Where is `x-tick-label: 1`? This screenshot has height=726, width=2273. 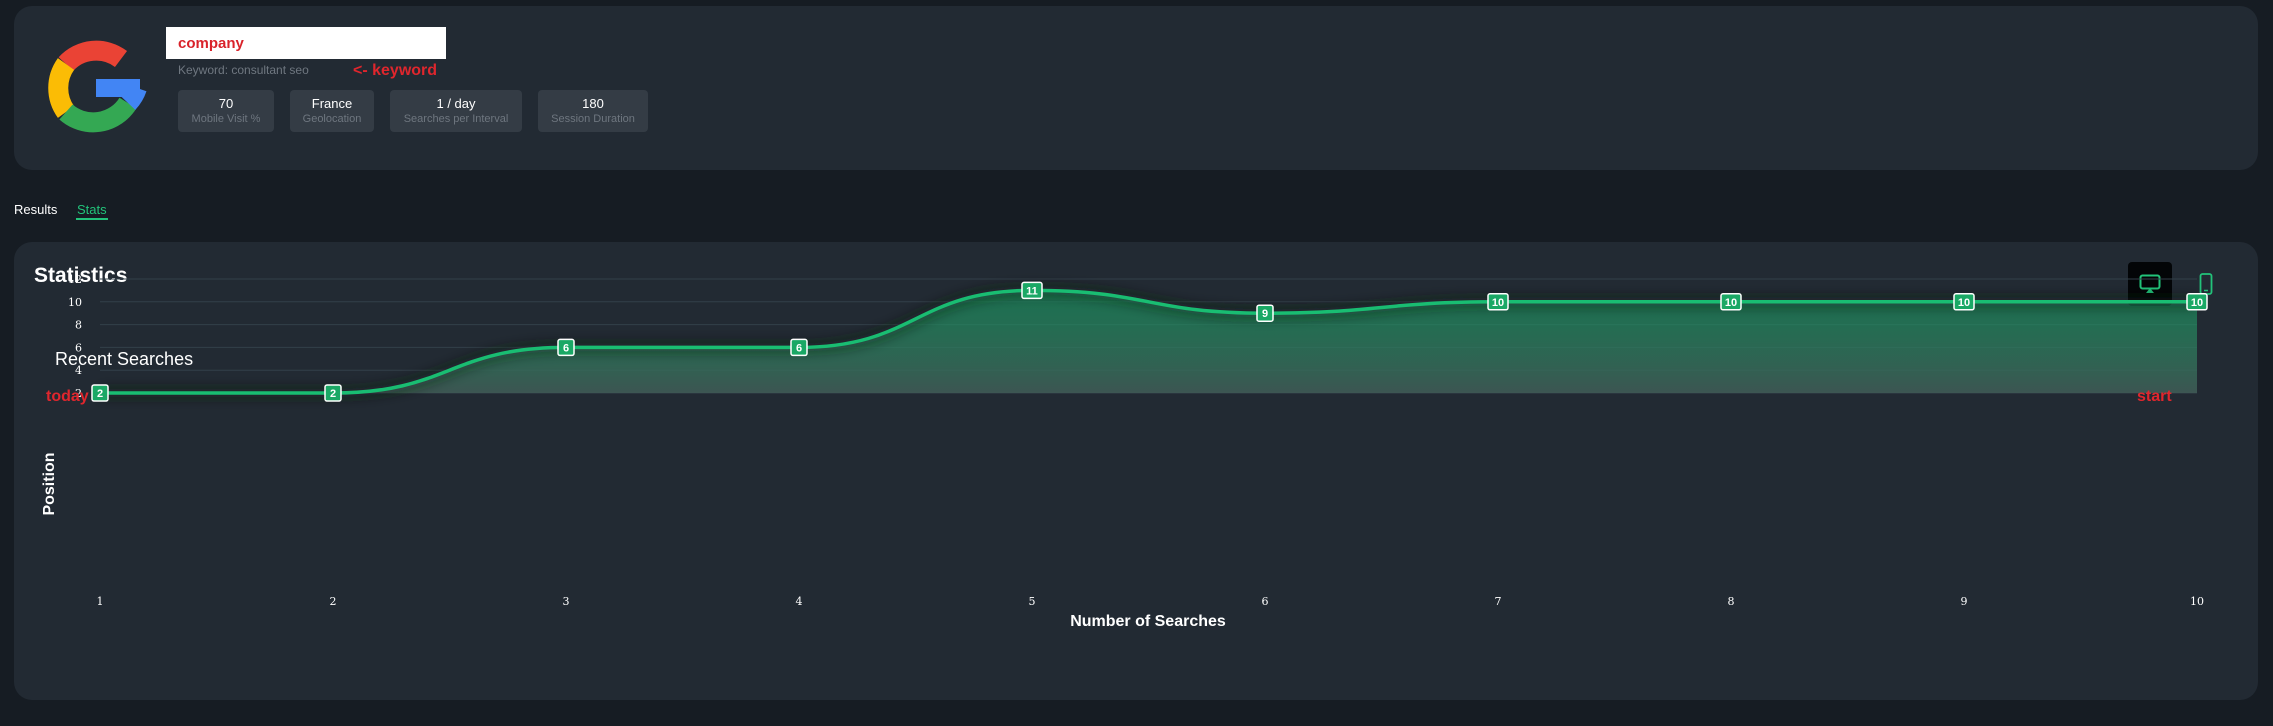
x-tick-label: 1 is located at coordinates (100, 601).